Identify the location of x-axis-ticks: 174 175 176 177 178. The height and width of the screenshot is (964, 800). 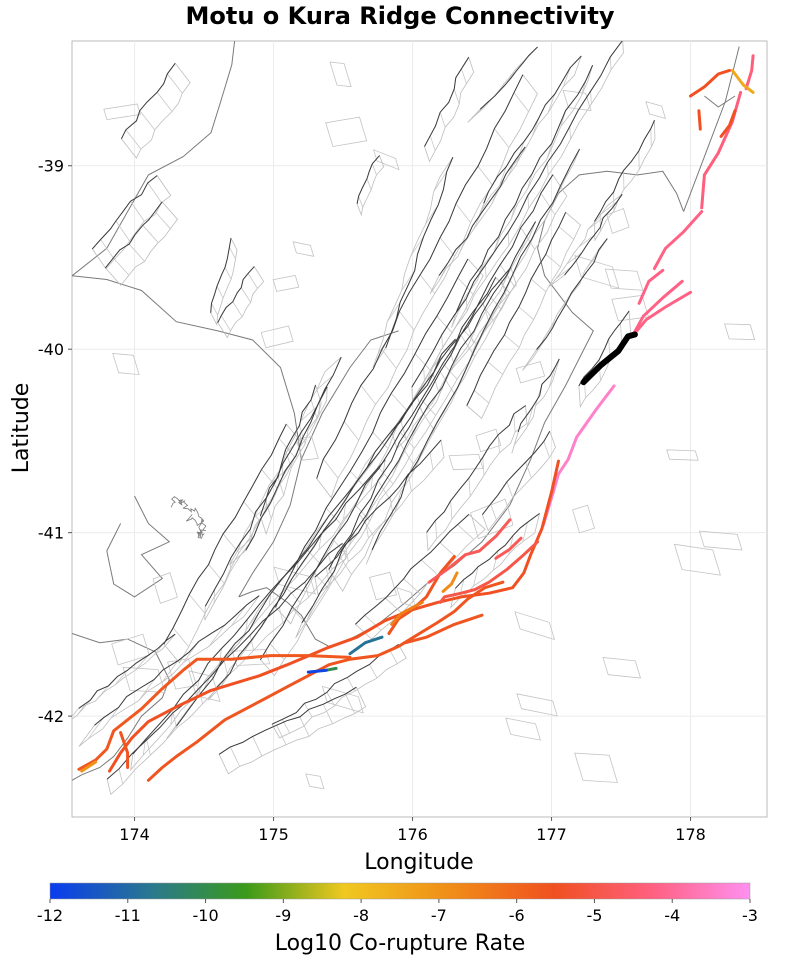
(412, 830).